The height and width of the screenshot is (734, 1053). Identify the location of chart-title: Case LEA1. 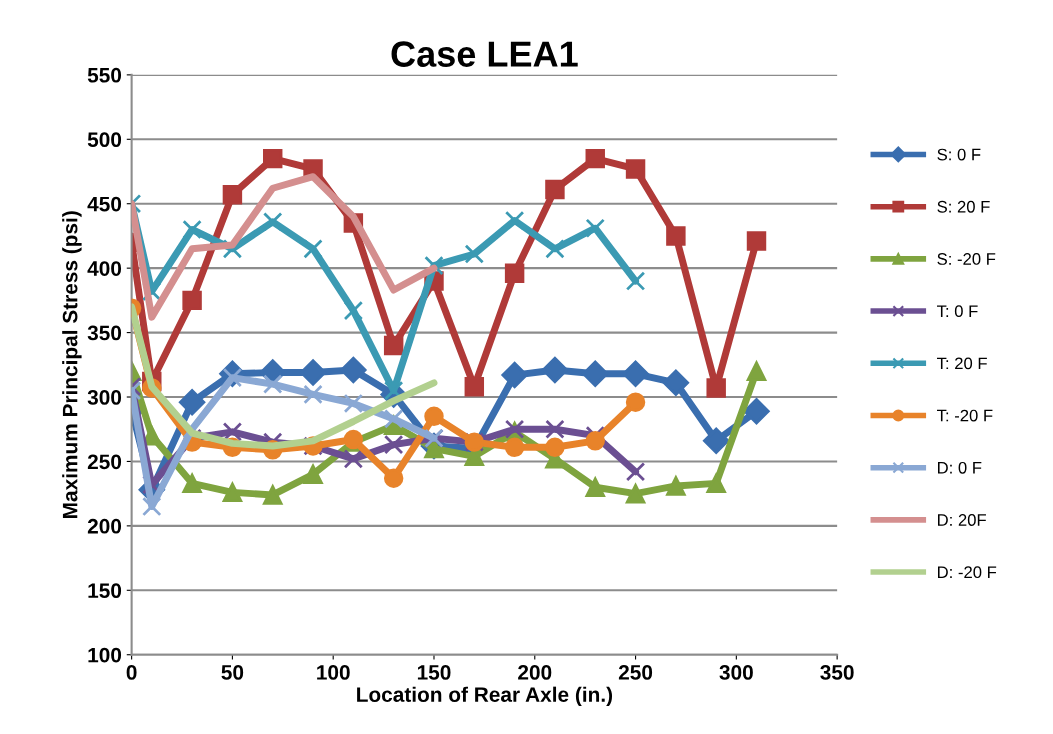
(484, 54).